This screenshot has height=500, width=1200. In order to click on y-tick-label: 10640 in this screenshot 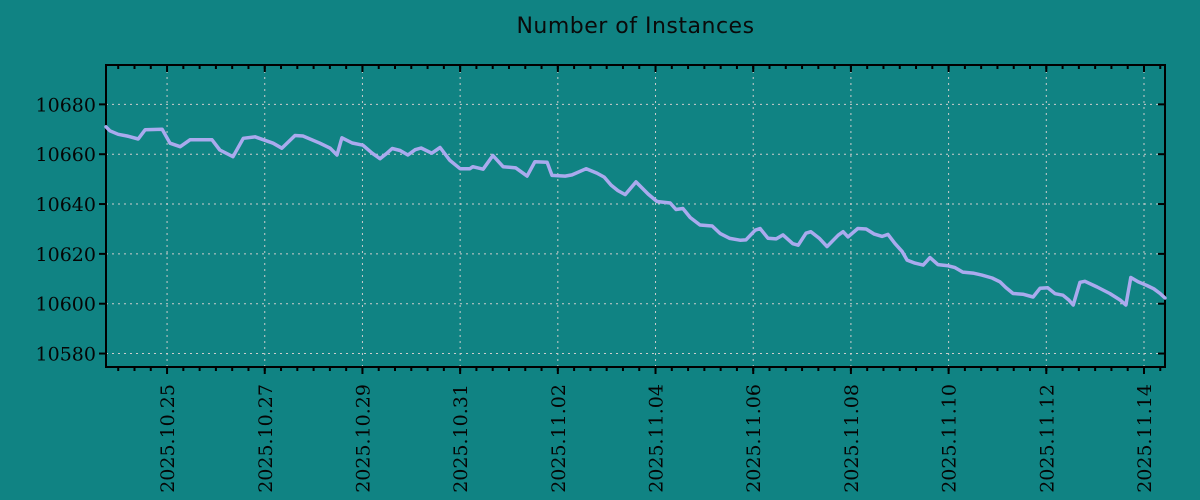, I will do `click(66, 205)`.